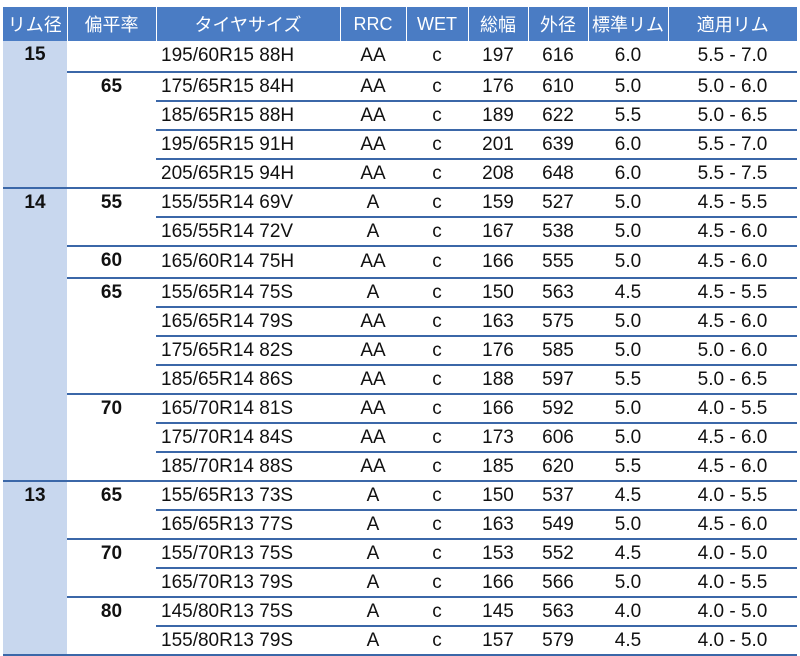  I want to click on header-wet: WET, so click(437, 24).